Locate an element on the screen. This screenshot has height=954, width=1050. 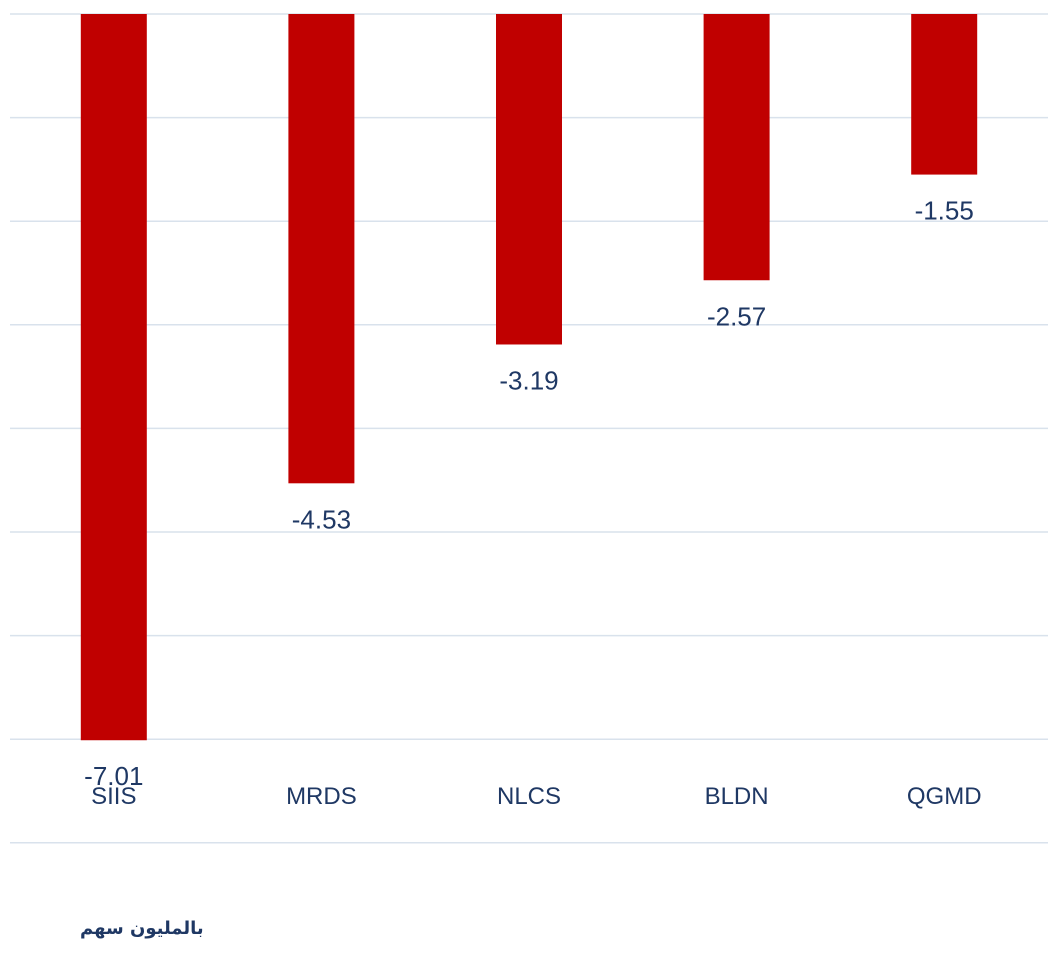
data-label-mrds: -4.53 is located at coordinates (321, 519).